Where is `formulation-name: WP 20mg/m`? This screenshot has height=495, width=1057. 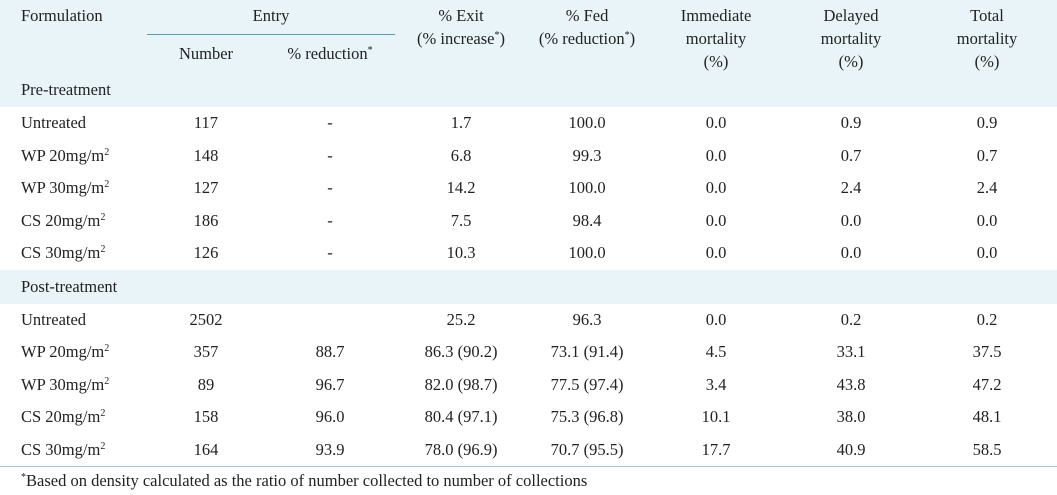 formulation-name: WP 20mg/m is located at coordinates (62, 155).